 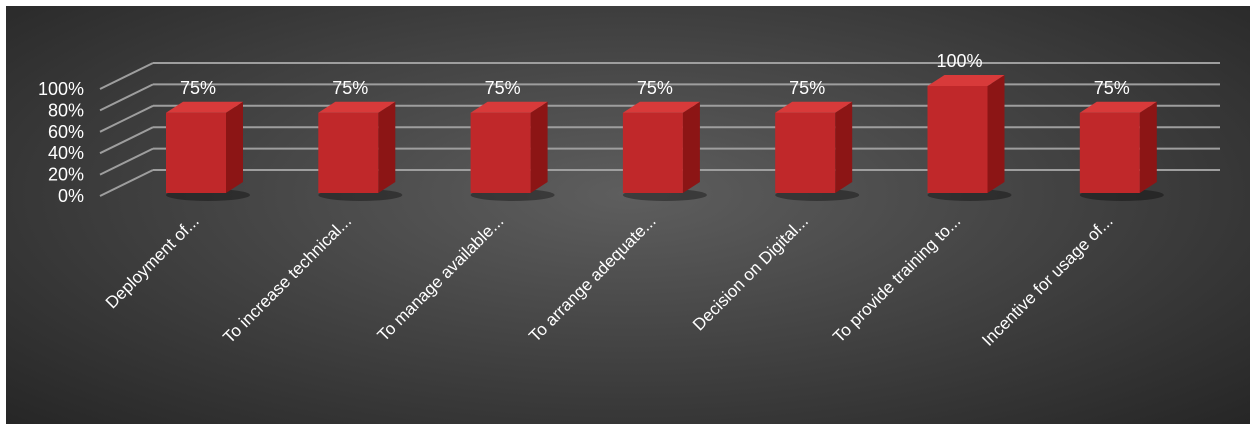 What do you see at coordinates (959, 61) in the screenshot?
I see `data-label: 100%` at bounding box center [959, 61].